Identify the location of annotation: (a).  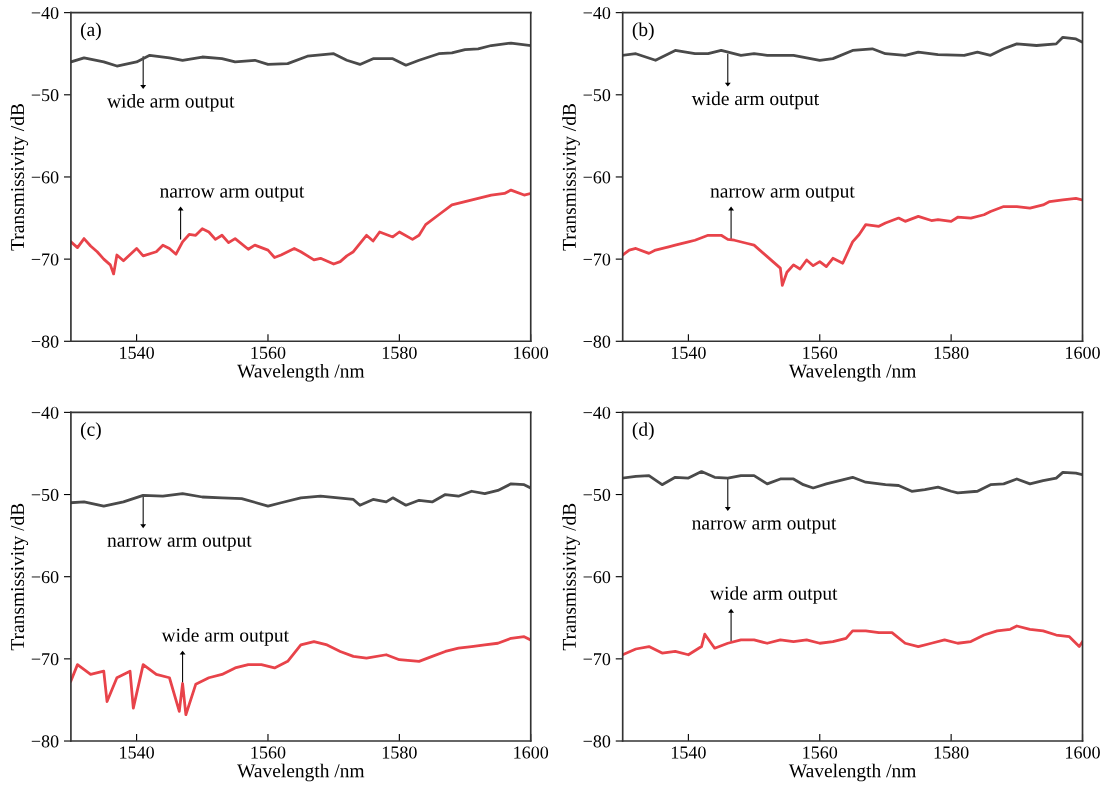
(90, 31).